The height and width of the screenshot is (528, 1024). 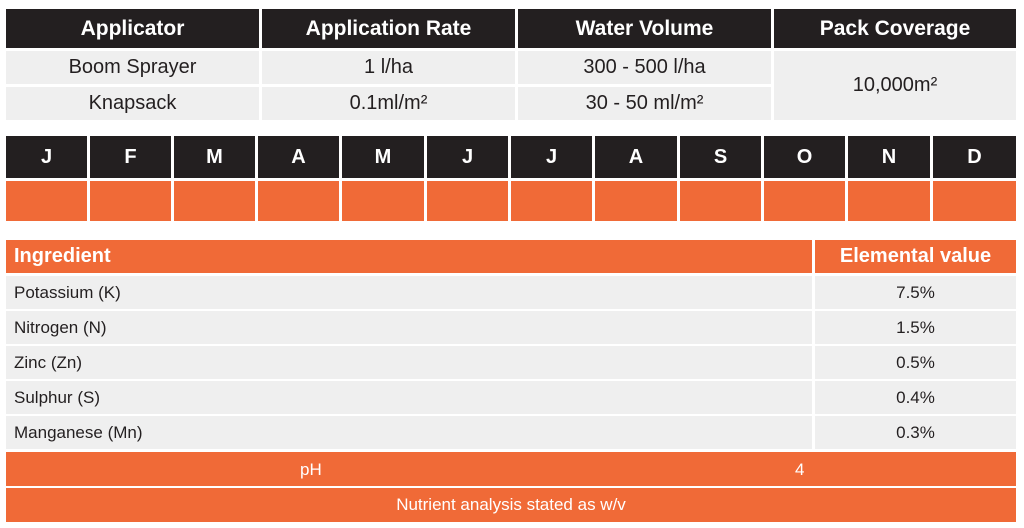 I want to click on month-active-nov, so click(x=889, y=201).